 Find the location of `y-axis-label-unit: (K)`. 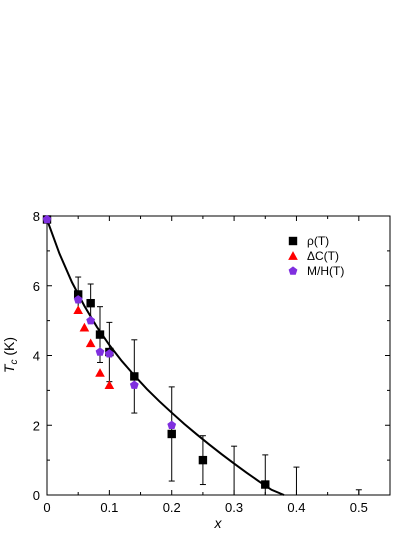

y-axis-label-unit: (K) is located at coordinates (9, 348).